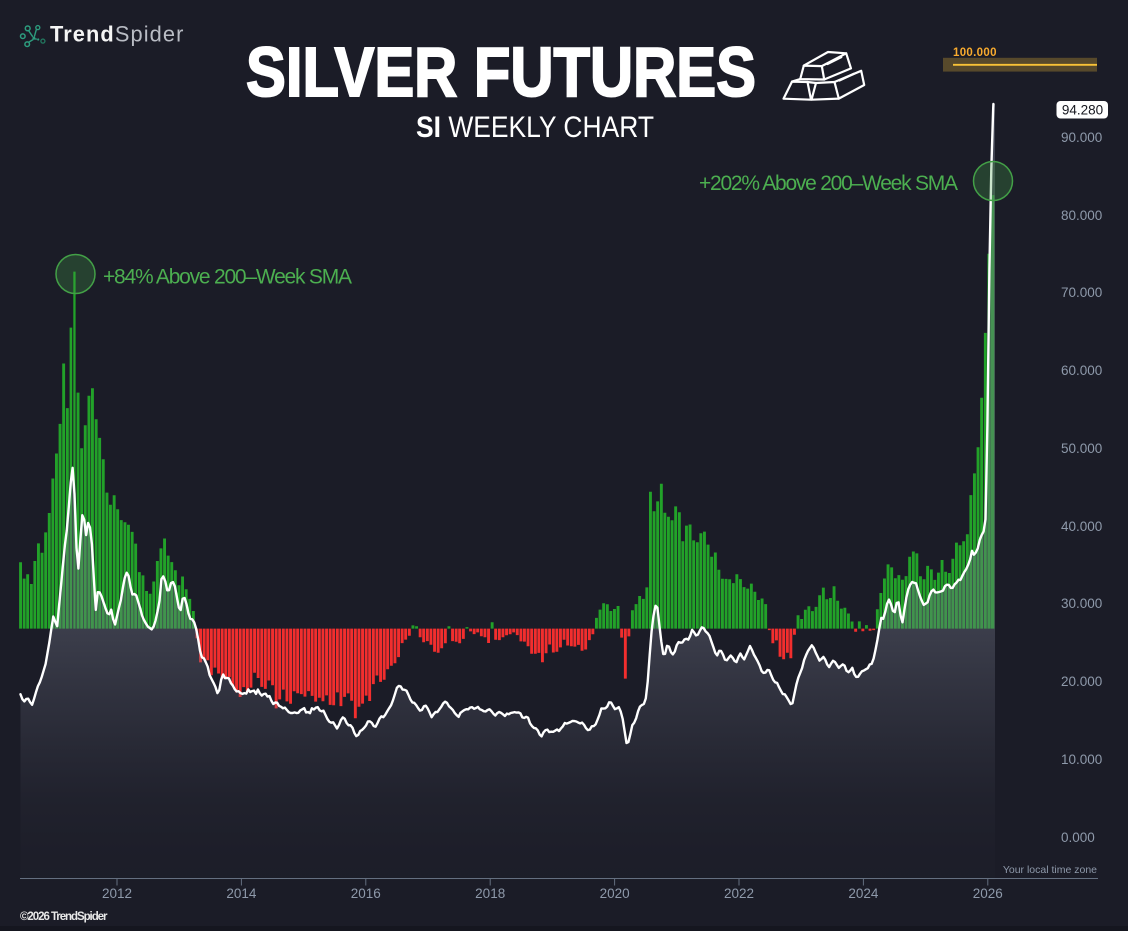  What do you see at coordinates (975, 53) in the screenshot?
I see `svg-text: 100.000` at bounding box center [975, 53].